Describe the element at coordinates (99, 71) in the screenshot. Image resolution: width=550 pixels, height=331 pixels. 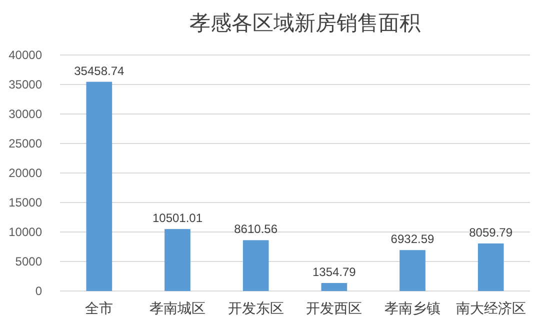
I see `data-label: 35458.74` at that location.